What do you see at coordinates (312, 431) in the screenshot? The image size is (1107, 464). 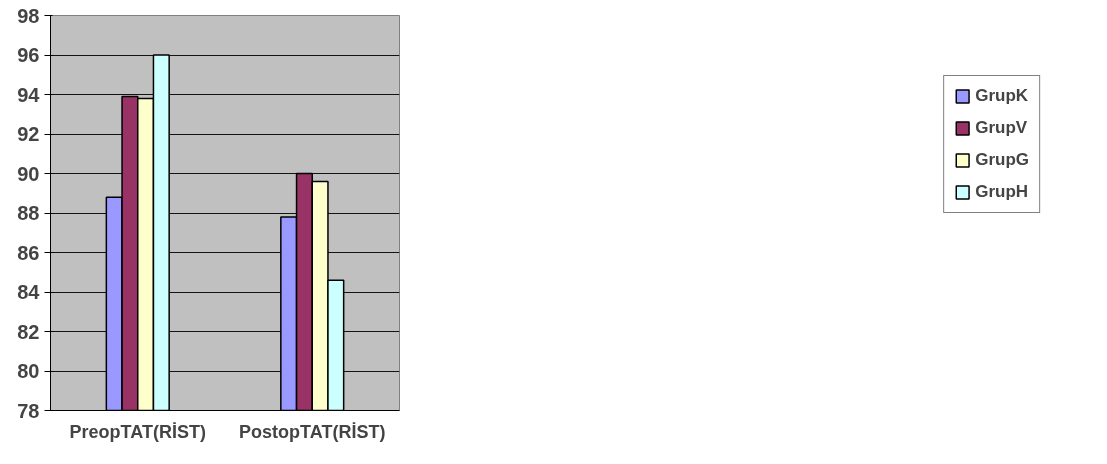 I see `x-tick-label: PostopTAT(RİST)` at bounding box center [312, 431].